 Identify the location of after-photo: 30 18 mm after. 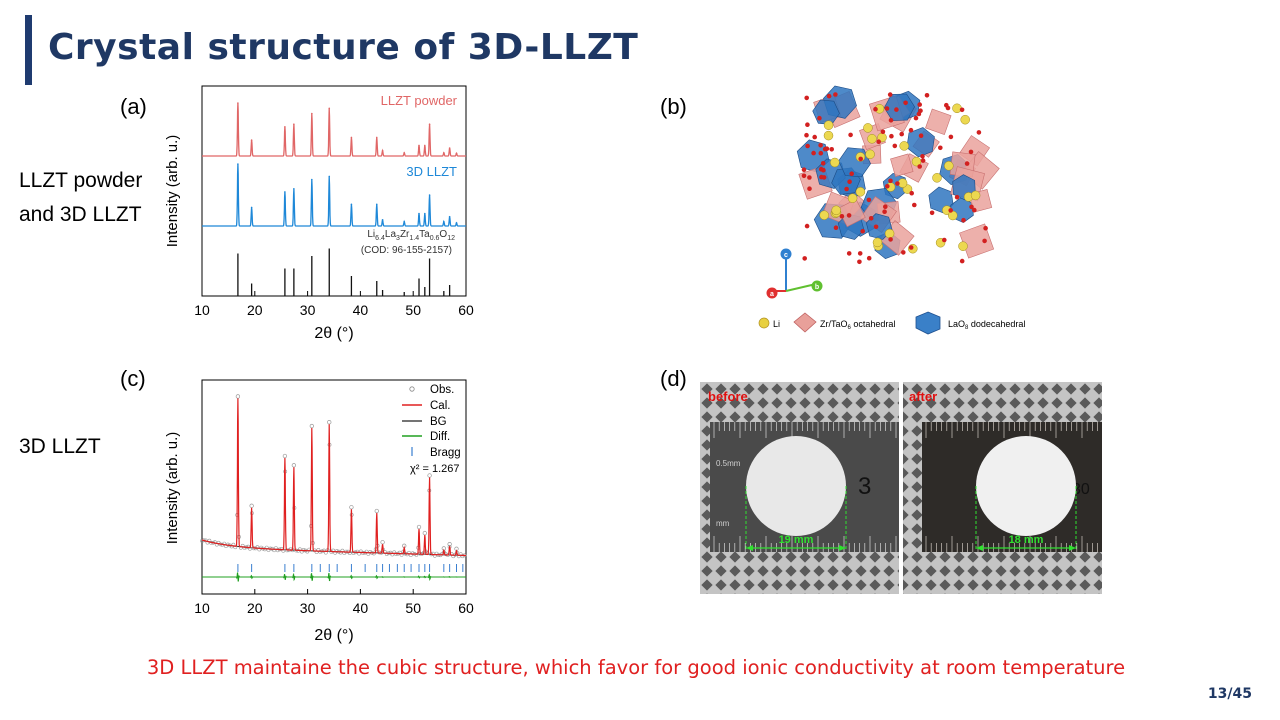
(1002, 488).